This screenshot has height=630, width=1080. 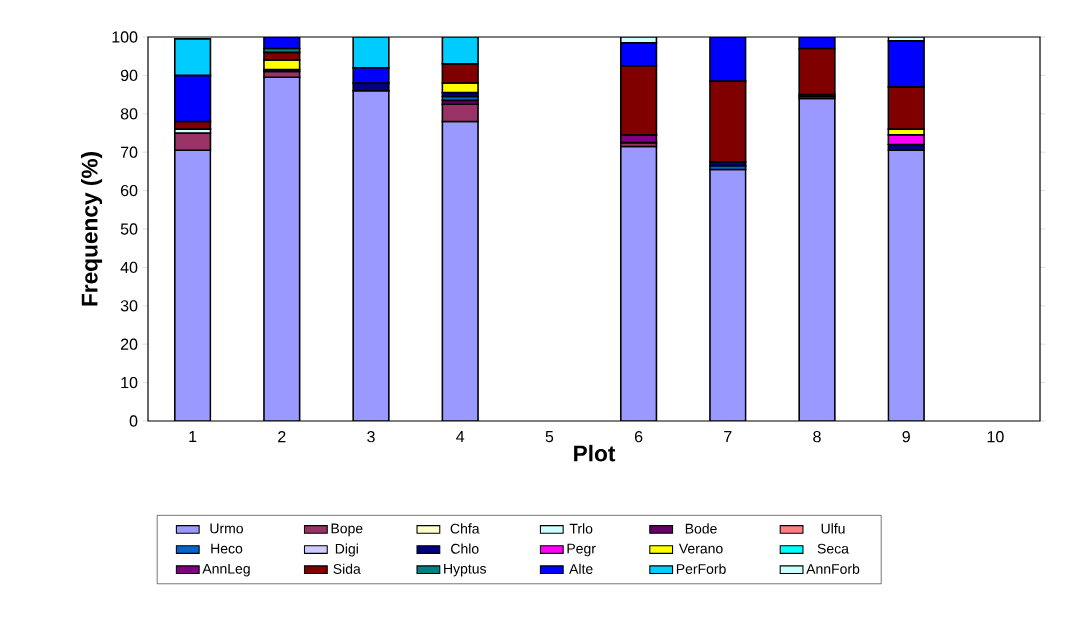 What do you see at coordinates (701, 528) in the screenshot?
I see `legend-label: Bode` at bounding box center [701, 528].